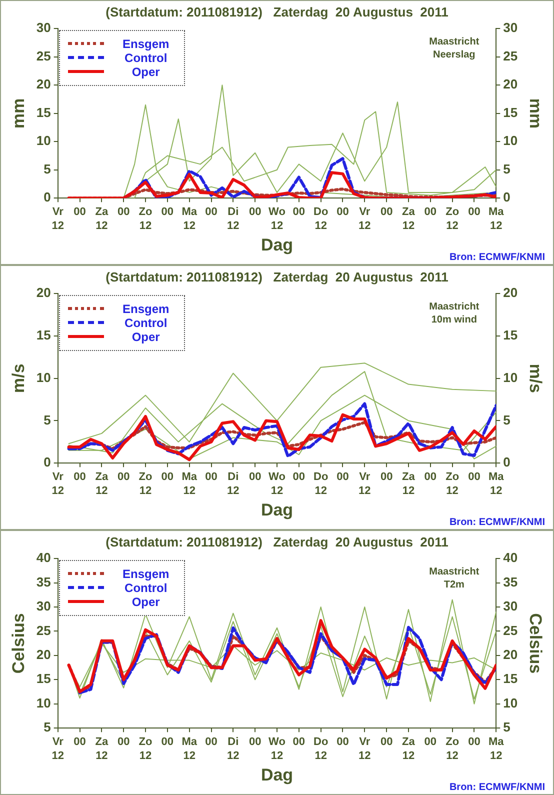  I want to click on y2-axis-title: Celsius, so click(536, 643).